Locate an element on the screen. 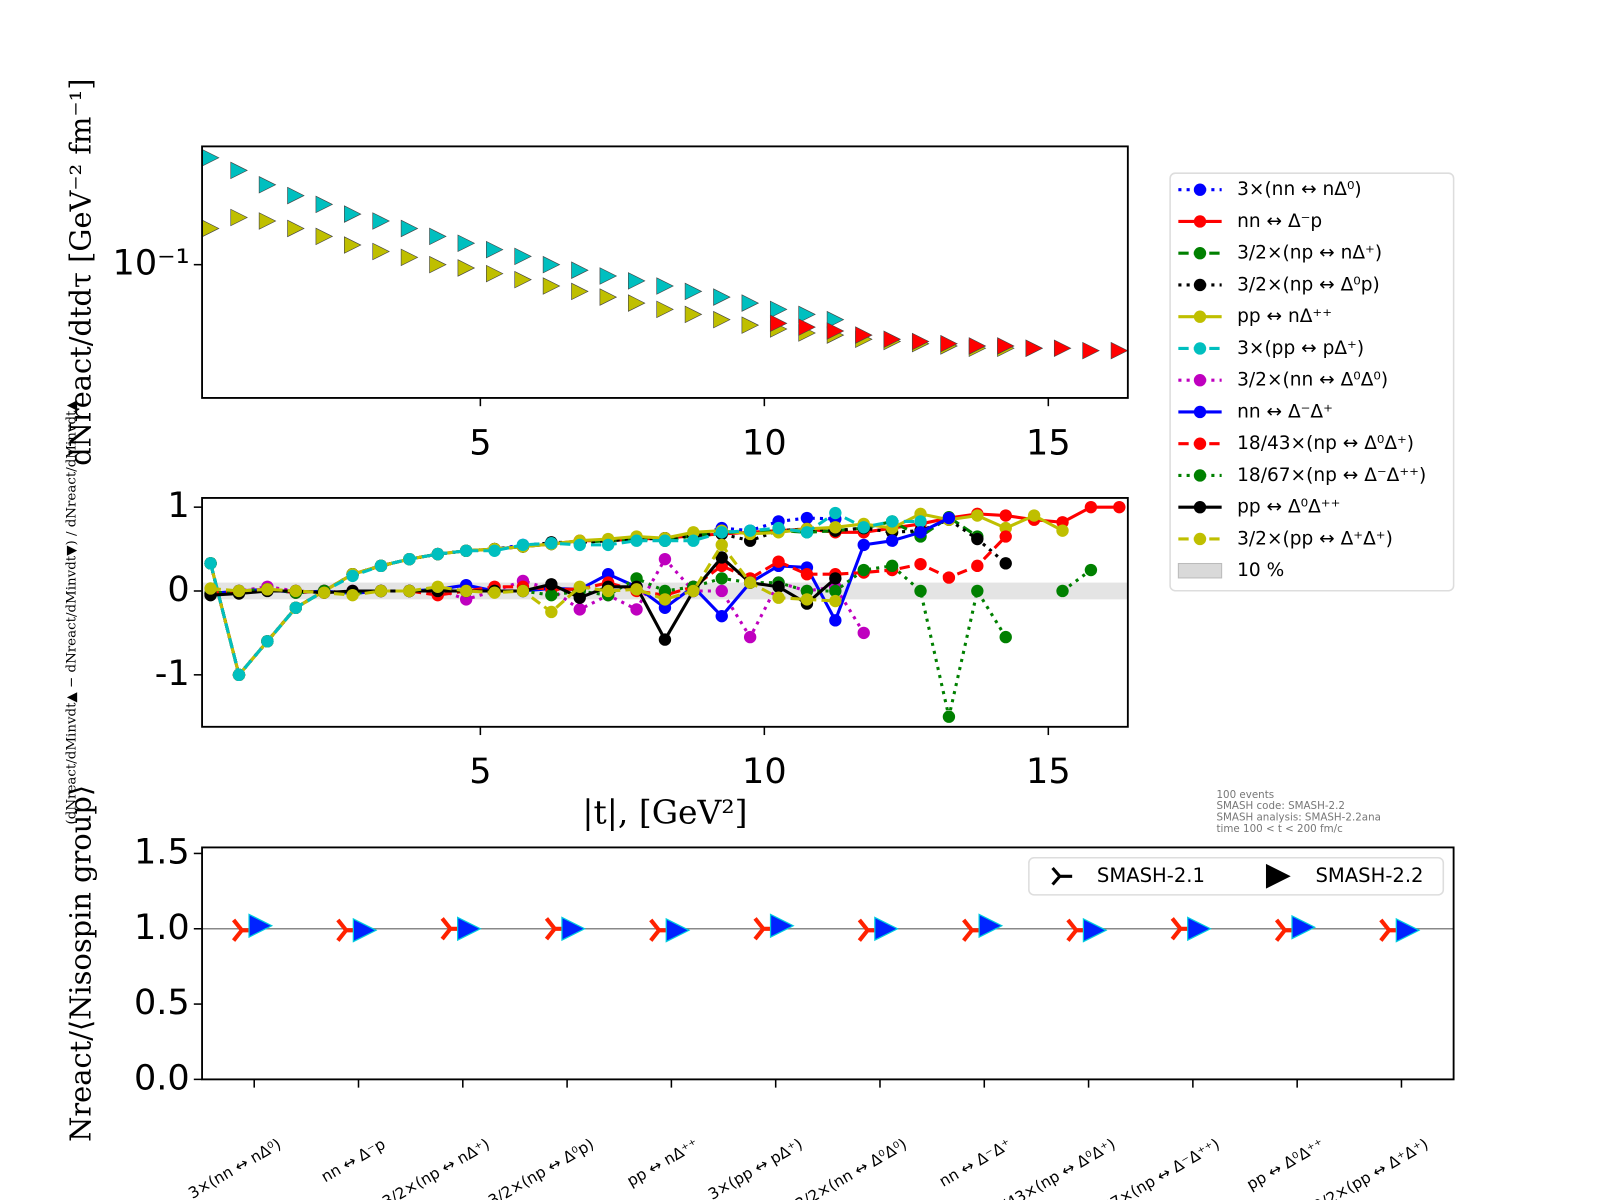  legend-label: 3×(nn ↔ nΔ⁰) is located at coordinates (1299, 189).